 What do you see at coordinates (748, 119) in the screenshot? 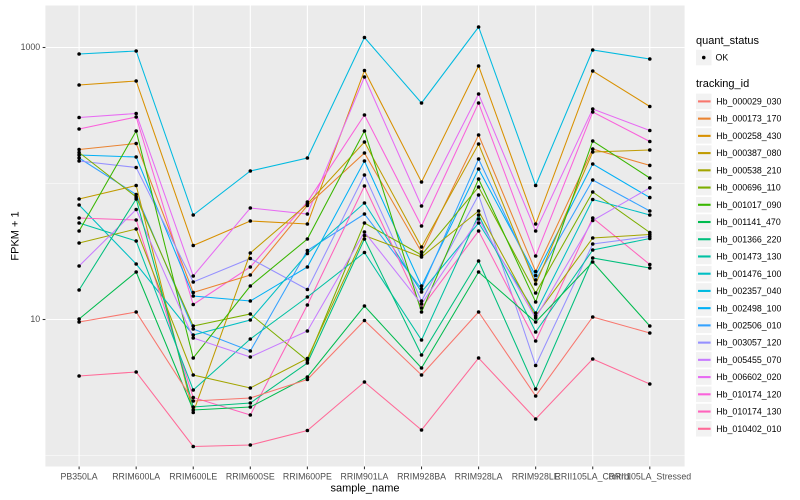
I see `svg-text: Hb_000173_170` at bounding box center [748, 119].